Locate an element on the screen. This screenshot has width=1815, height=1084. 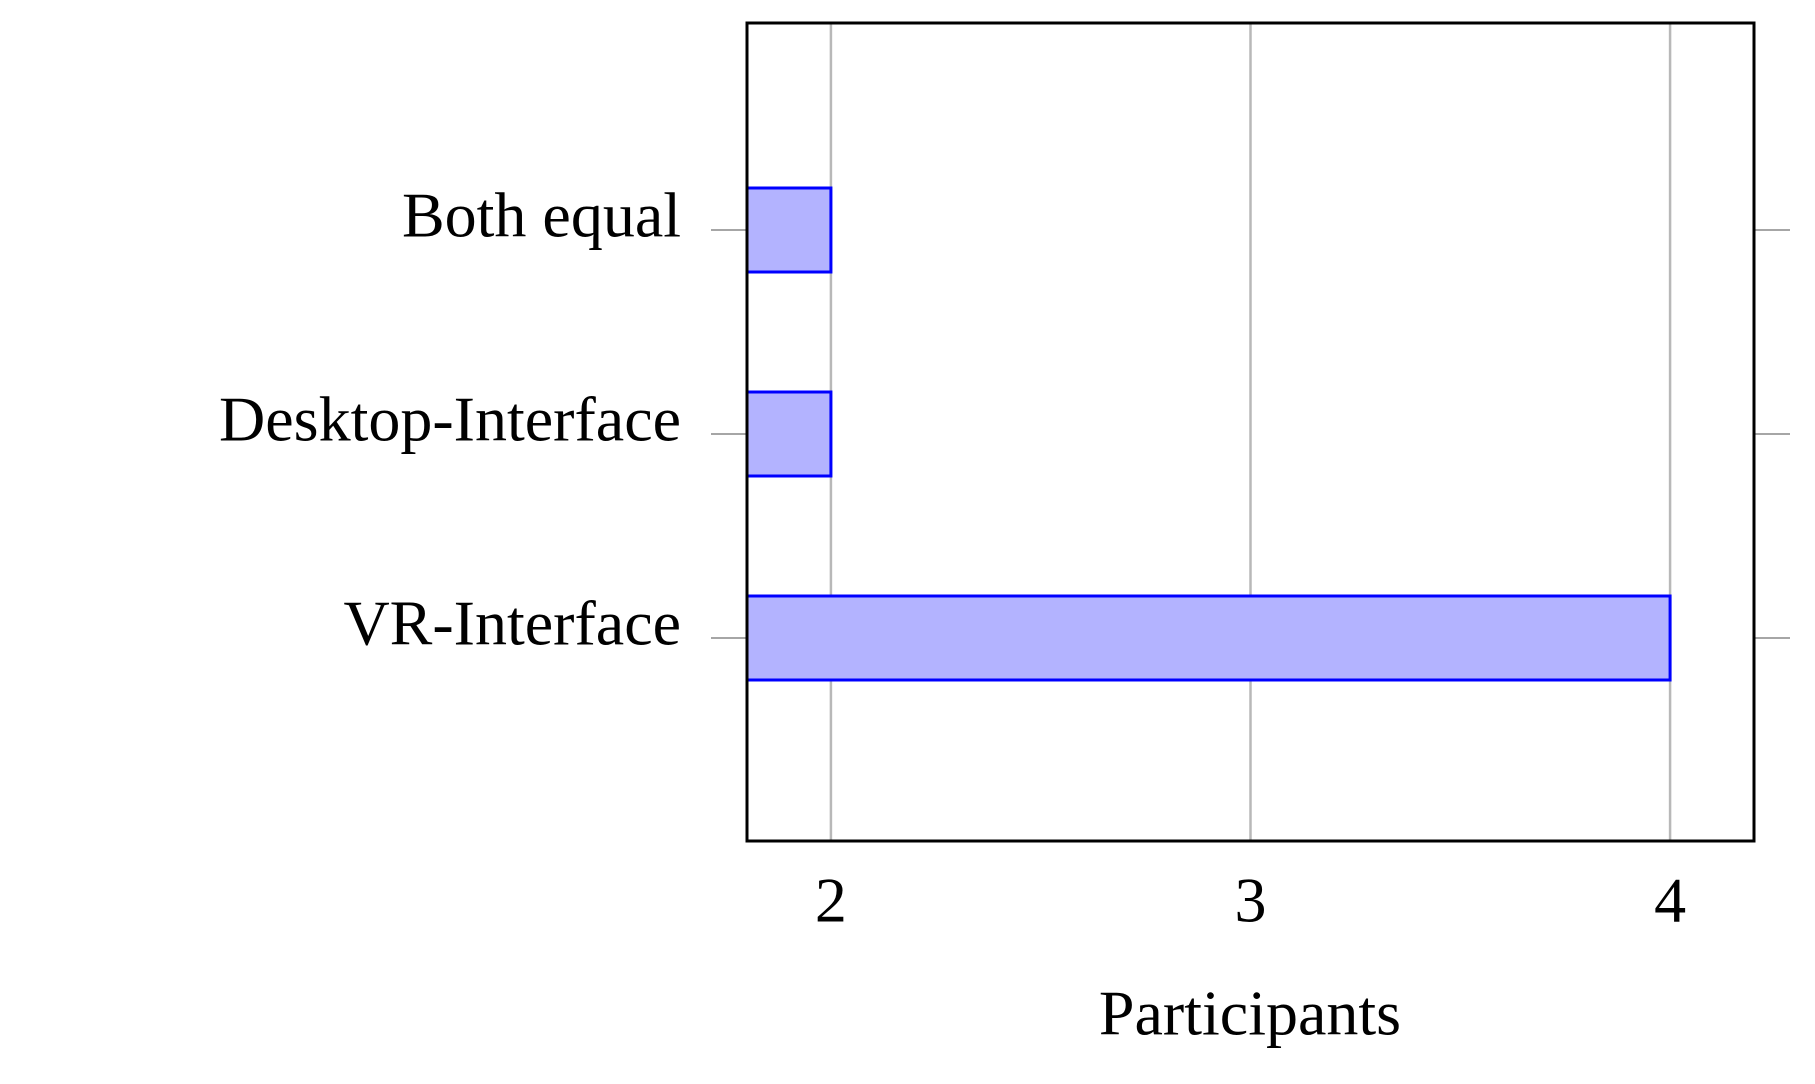
y-tick-label: Both equal is located at coordinates (541, 215).